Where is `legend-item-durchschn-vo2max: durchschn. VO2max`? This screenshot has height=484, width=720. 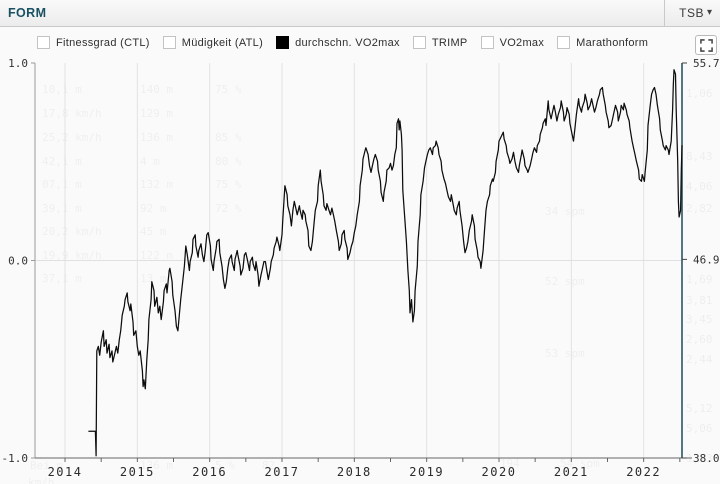 legend-item-durchschn-vo2max: durchschn. VO2max is located at coordinates (338, 42).